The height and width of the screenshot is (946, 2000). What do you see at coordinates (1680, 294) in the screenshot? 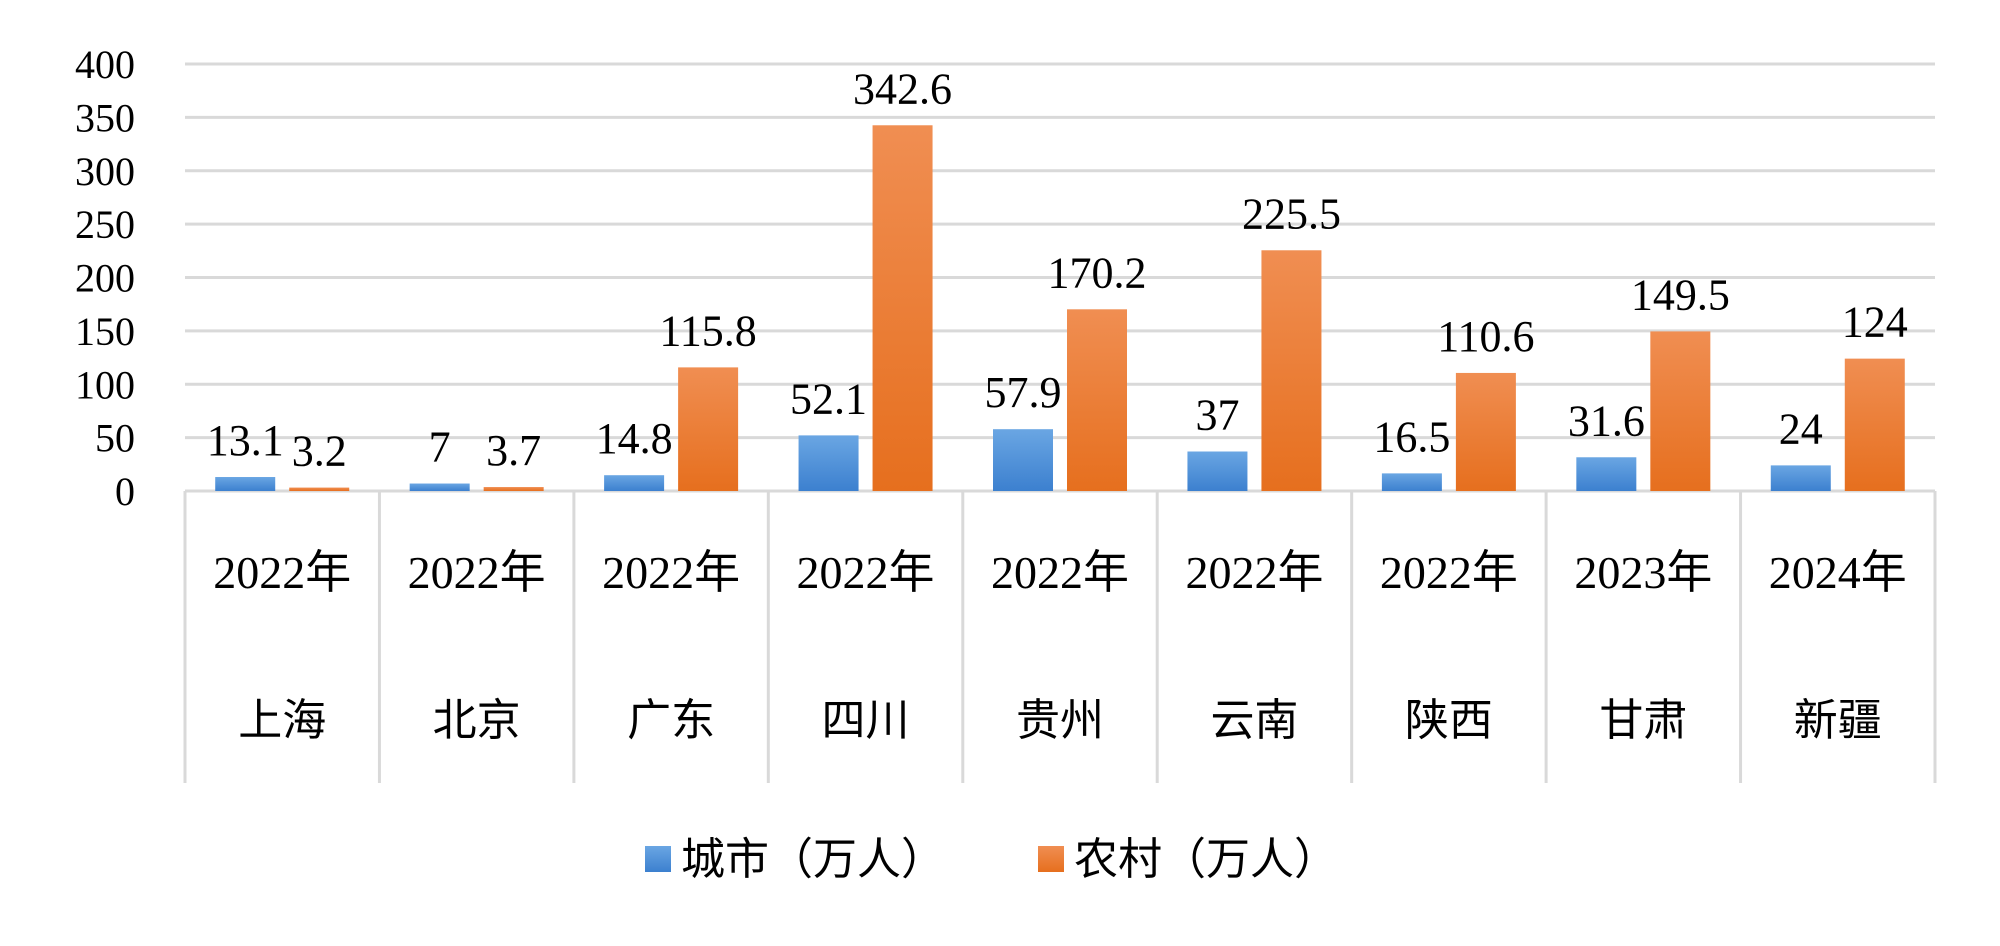
I see `data-label: 149.5` at bounding box center [1680, 294].